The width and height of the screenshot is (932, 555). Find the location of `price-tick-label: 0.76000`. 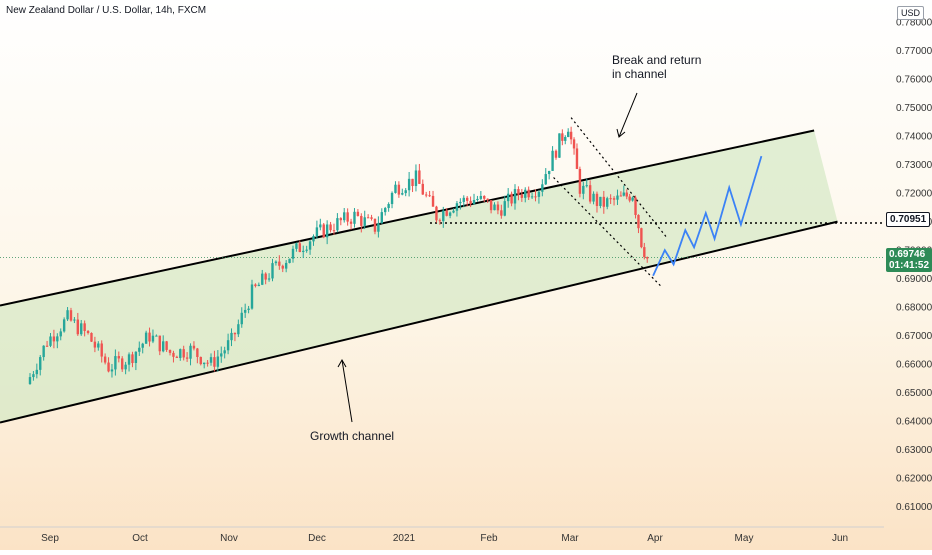

price-tick-label: 0.76000 is located at coordinates (914, 80).